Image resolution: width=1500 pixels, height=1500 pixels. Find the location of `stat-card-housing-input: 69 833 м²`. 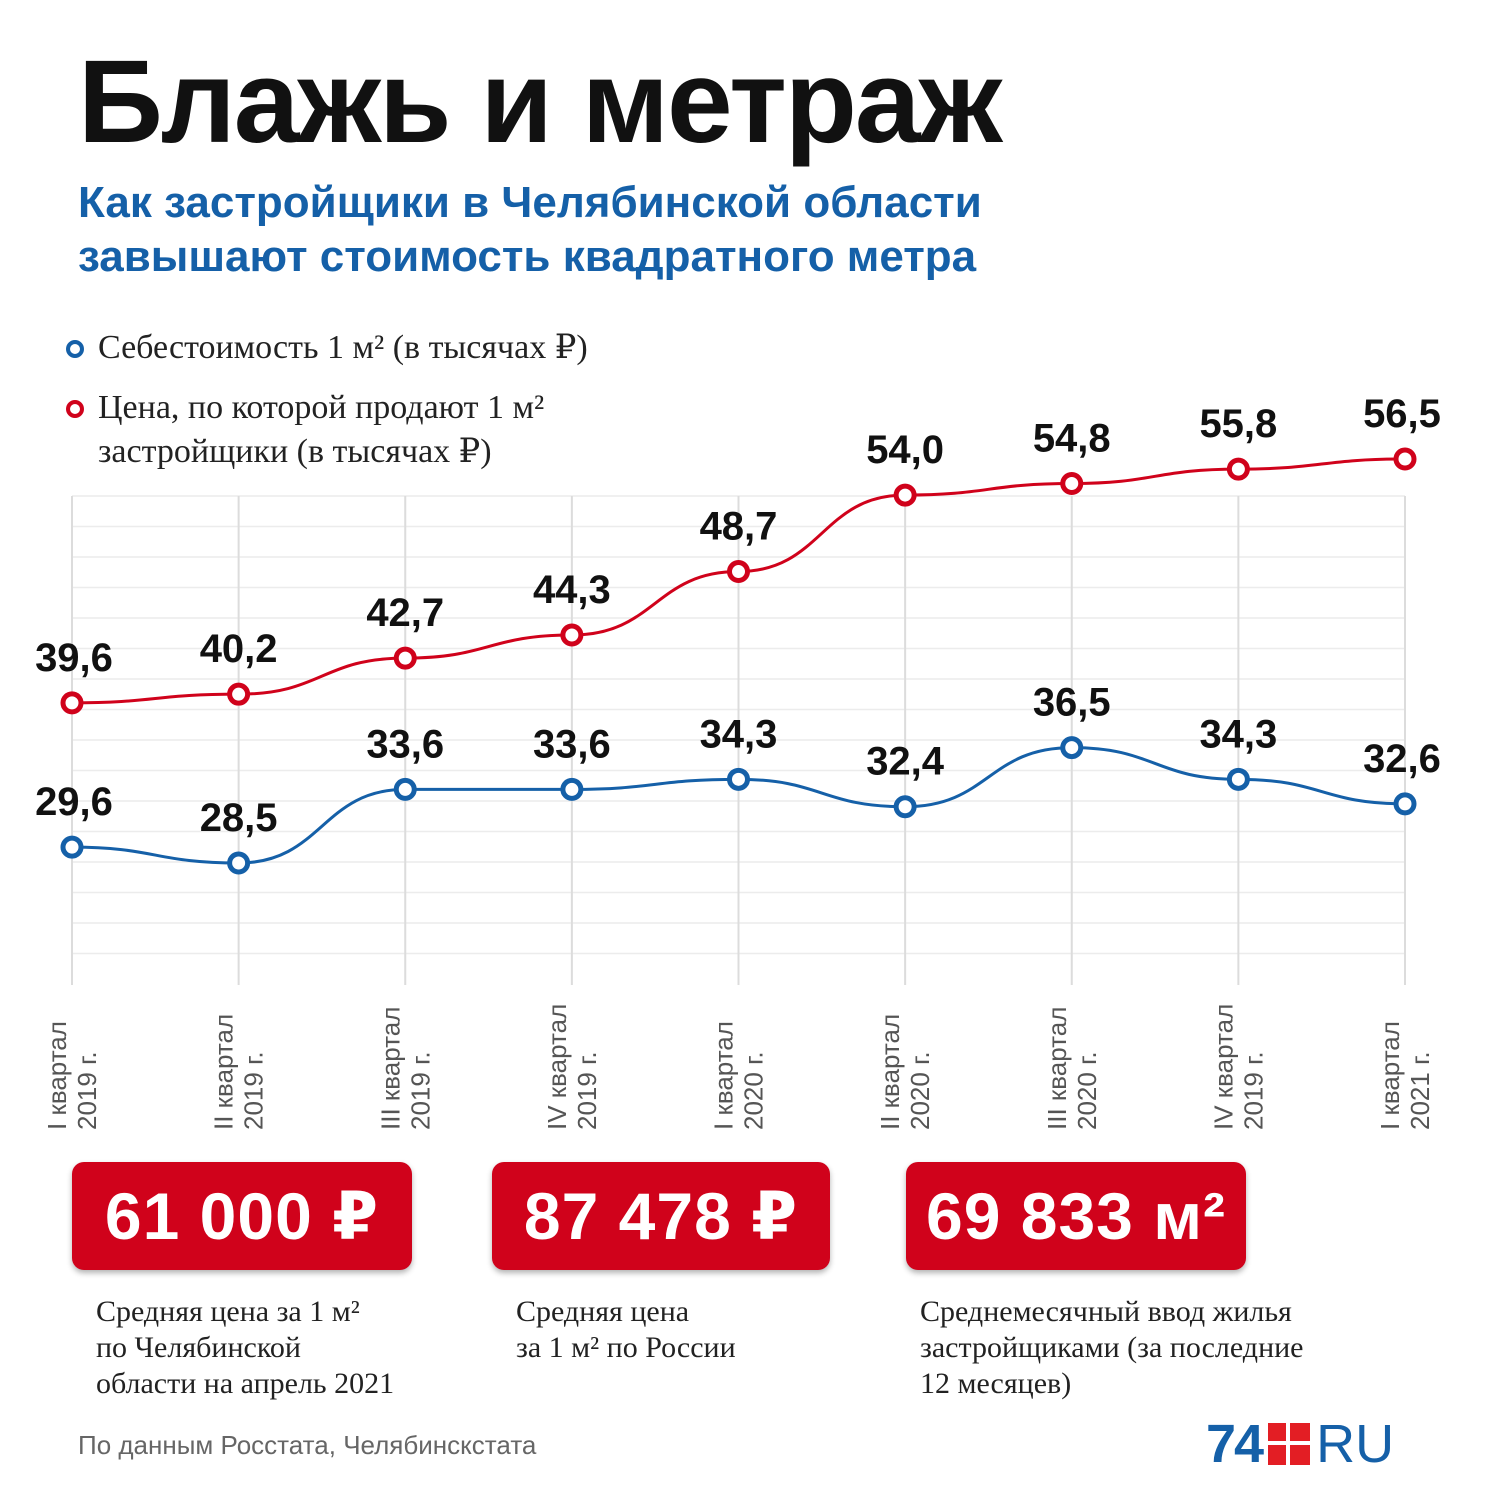

stat-card-housing-input: 69 833 м² is located at coordinates (1076, 1216).